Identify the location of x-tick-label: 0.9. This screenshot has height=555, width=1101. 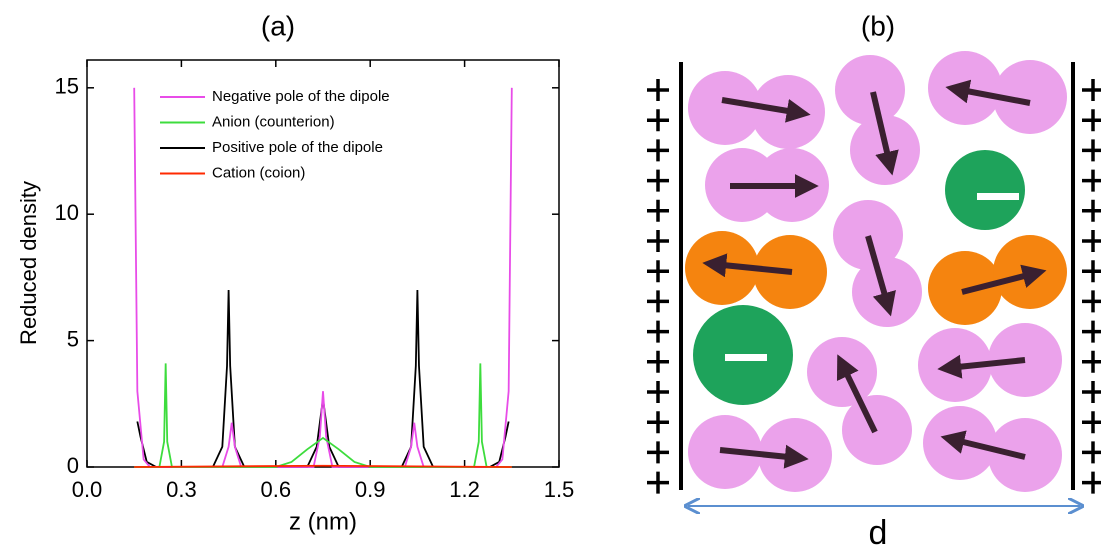
(370, 489).